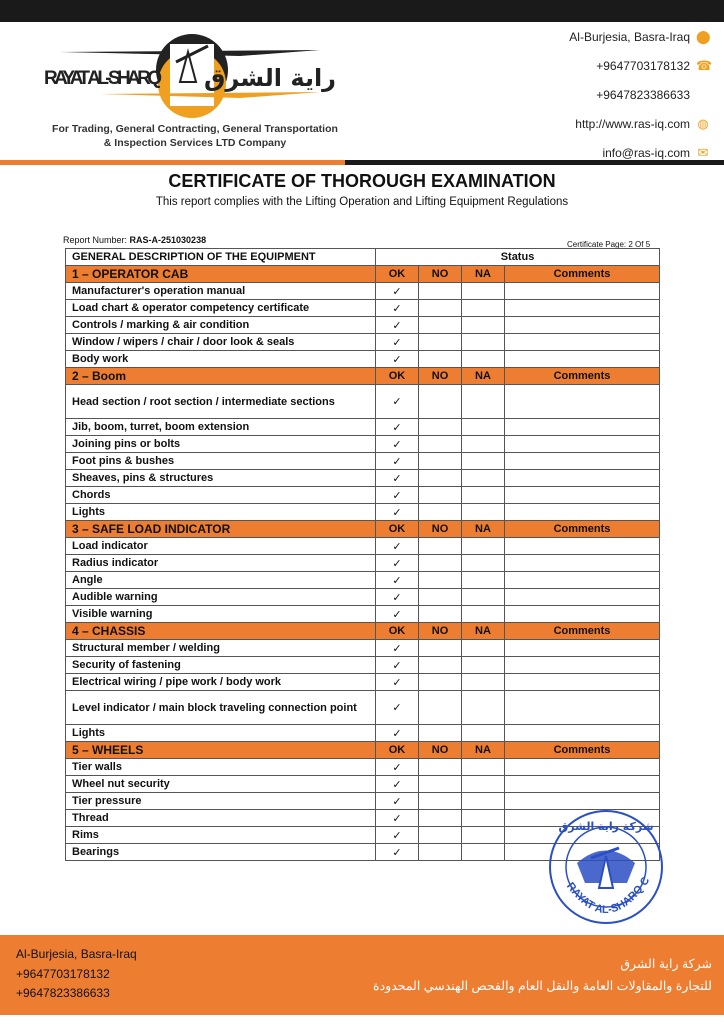  What do you see at coordinates (220, 291) in the screenshot?
I see `item-description: Manufacturer's operation manual` at bounding box center [220, 291].